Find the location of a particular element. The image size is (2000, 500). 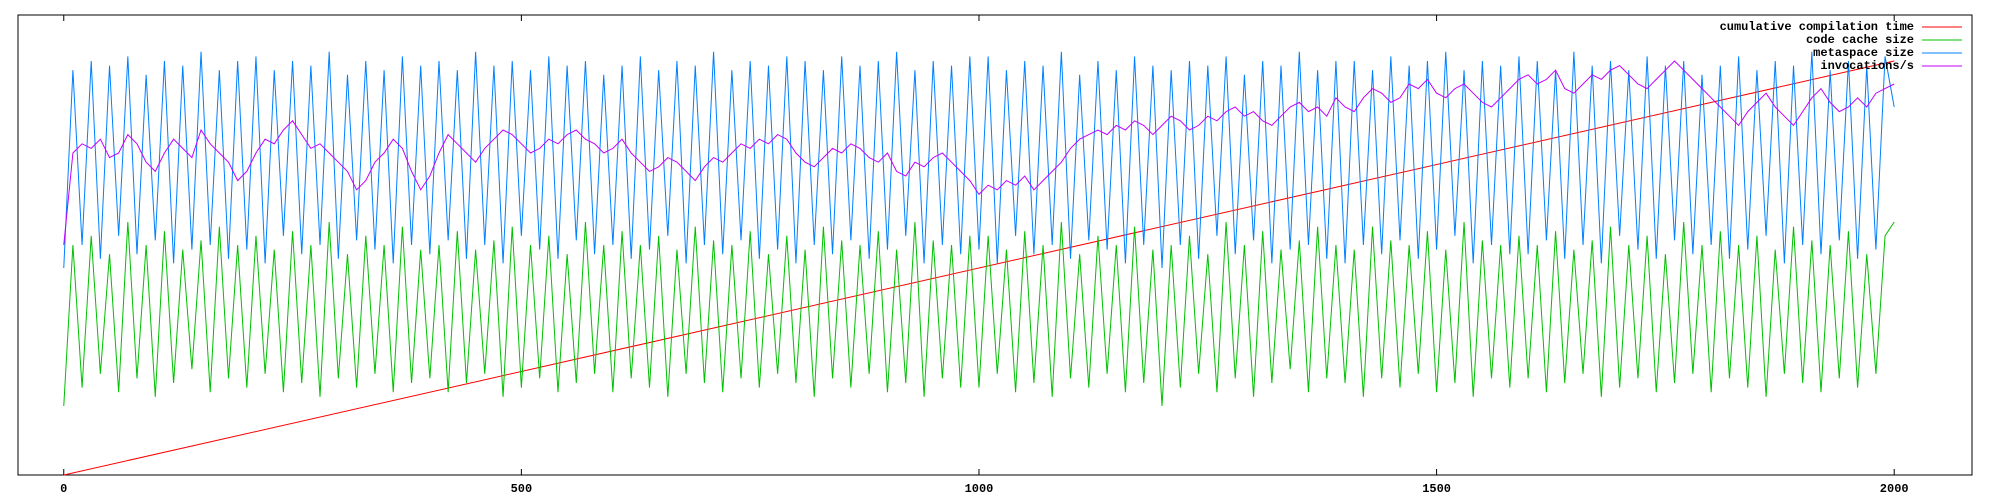

x-tick-label: 1000 is located at coordinates (979, 489).